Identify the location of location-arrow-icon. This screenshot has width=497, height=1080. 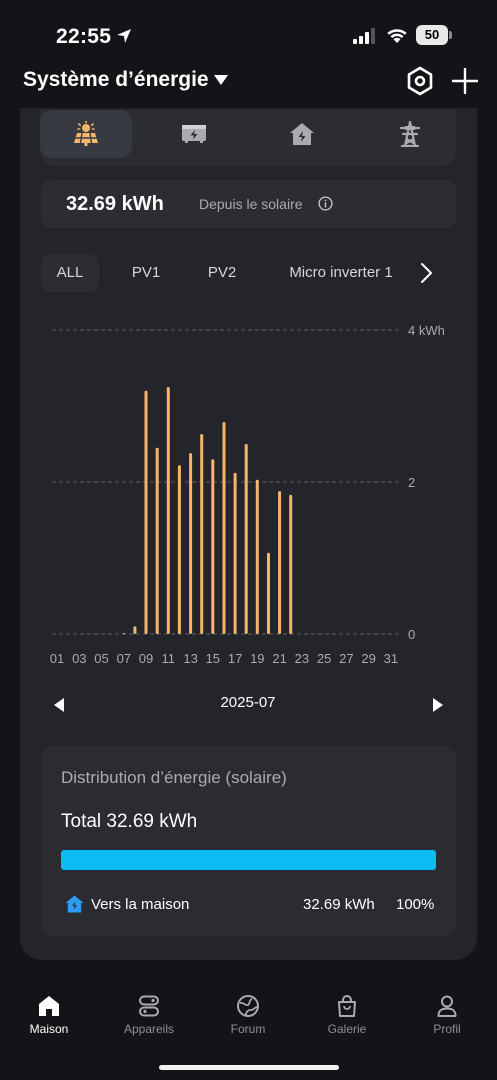
(124, 36).